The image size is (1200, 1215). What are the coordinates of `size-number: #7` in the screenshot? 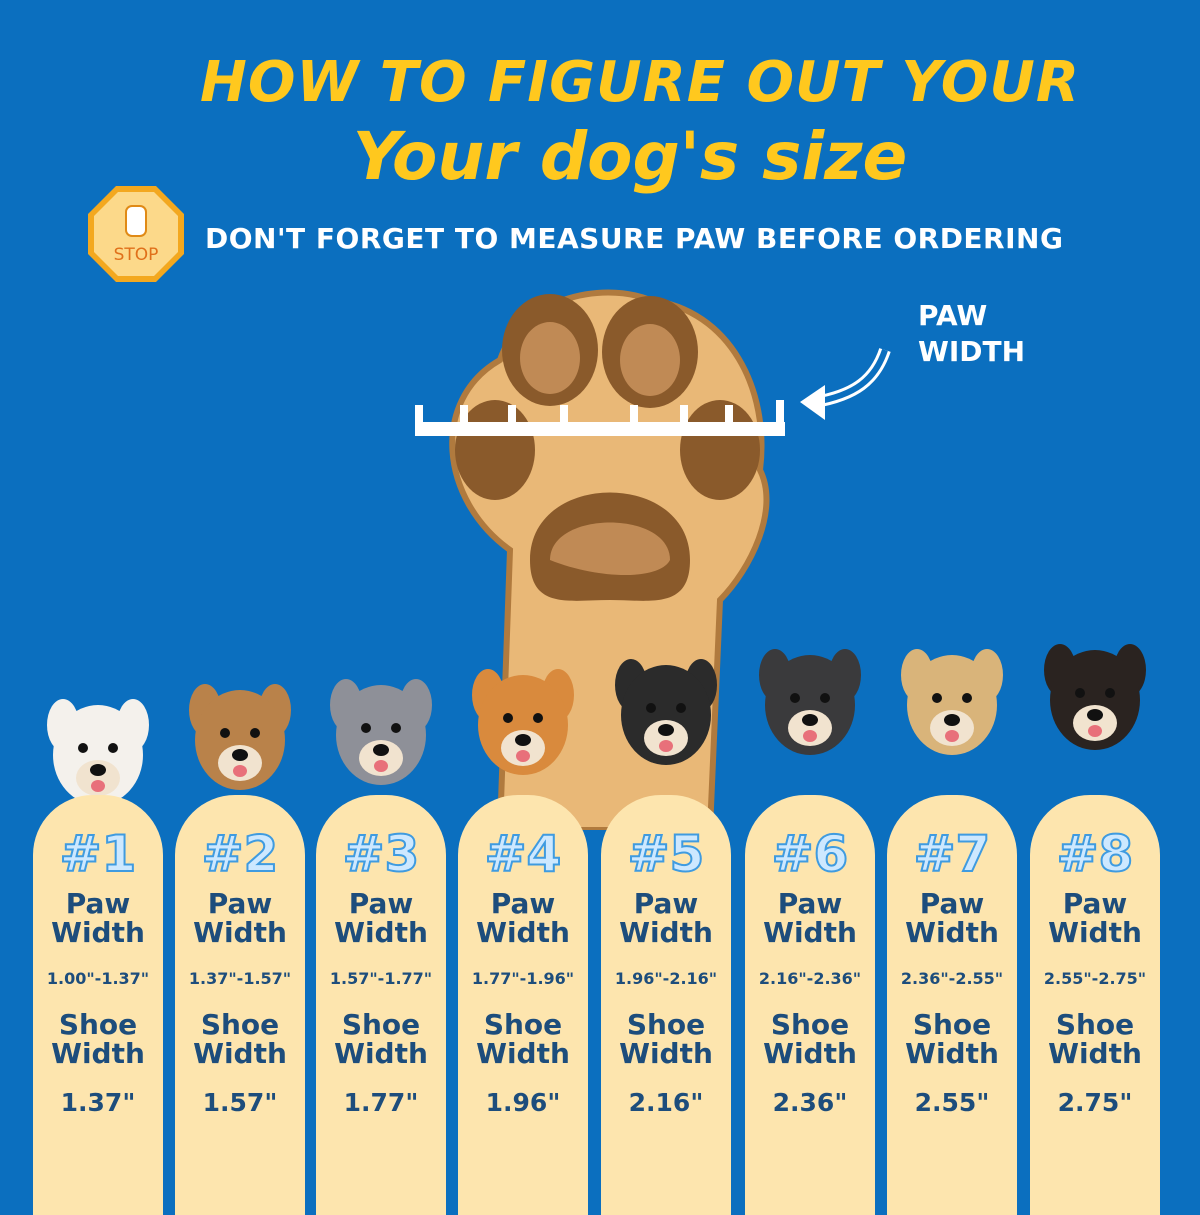 It's located at (952, 854).